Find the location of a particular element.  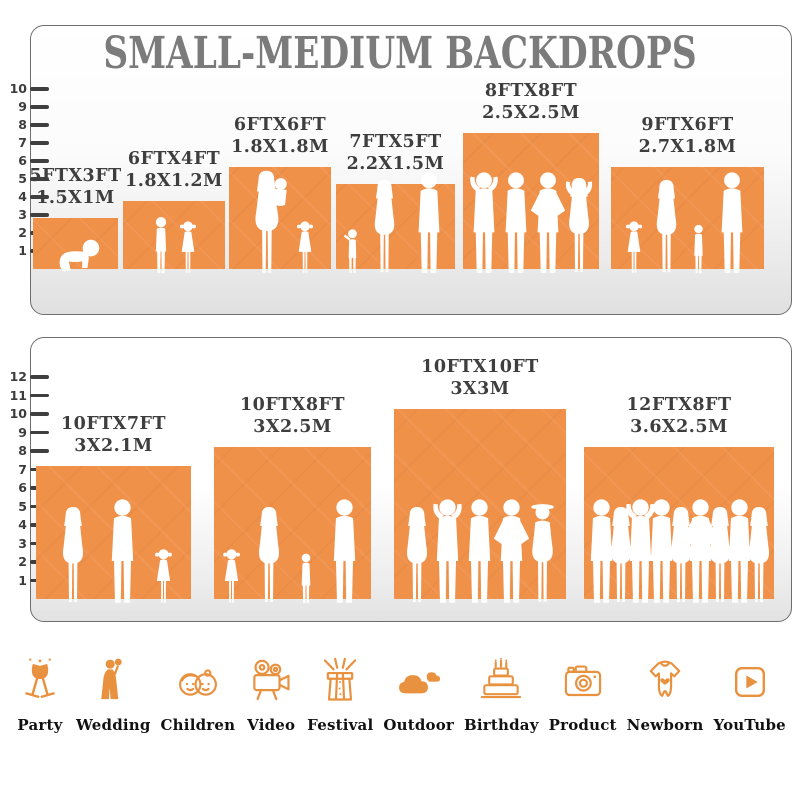

backdrop-bar-5ftx3ft is located at coordinates (75, 243).